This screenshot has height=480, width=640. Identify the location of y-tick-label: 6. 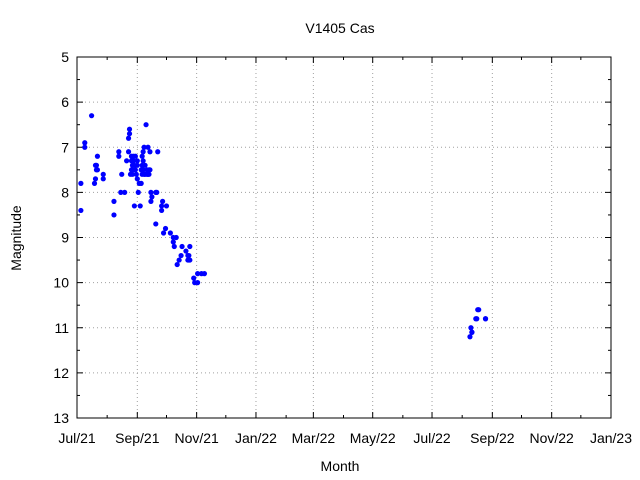
(65, 102).